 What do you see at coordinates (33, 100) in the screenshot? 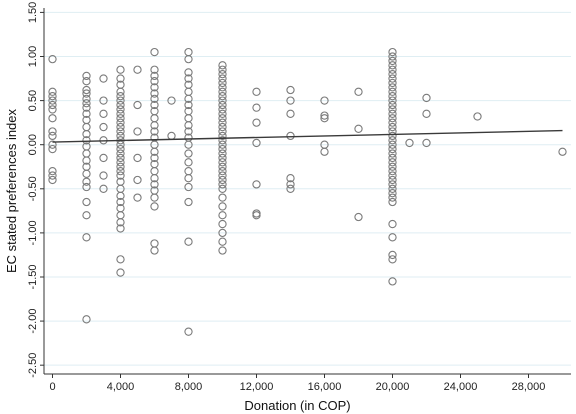
I see `y-tick-label: 0.50` at bounding box center [33, 100].